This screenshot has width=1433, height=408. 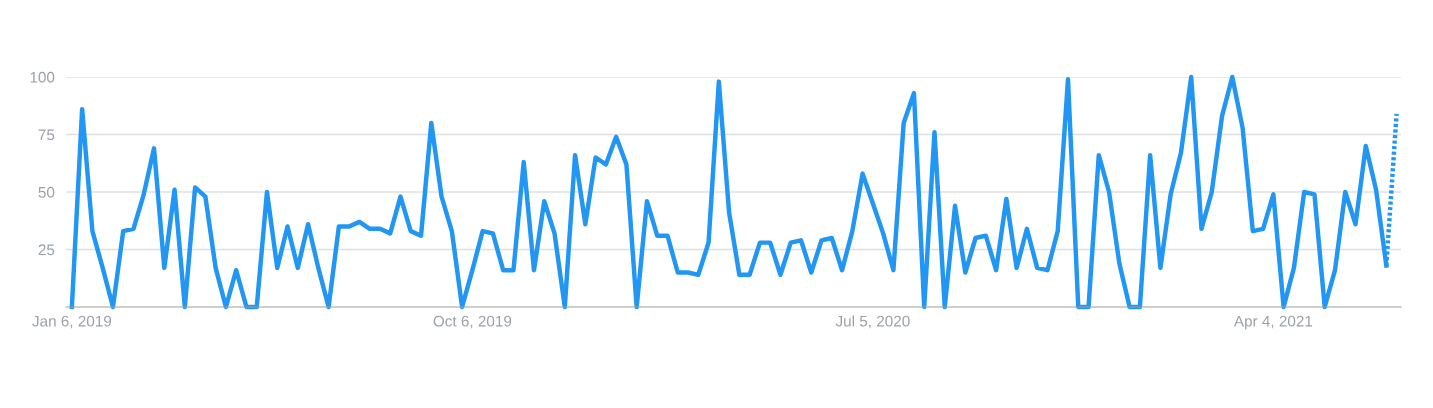 What do you see at coordinates (1273, 322) in the screenshot?
I see `x-tick-label: Apr 4, 2021` at bounding box center [1273, 322].